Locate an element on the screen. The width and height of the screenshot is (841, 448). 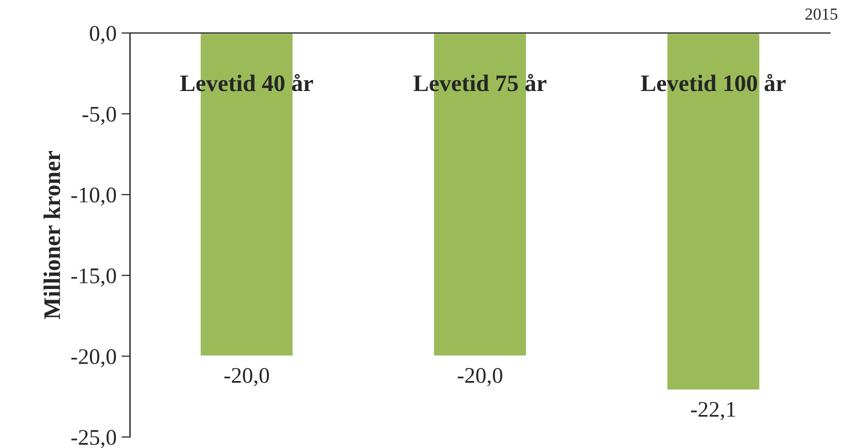
y-tick-label: -15,0 is located at coordinates (93, 277).